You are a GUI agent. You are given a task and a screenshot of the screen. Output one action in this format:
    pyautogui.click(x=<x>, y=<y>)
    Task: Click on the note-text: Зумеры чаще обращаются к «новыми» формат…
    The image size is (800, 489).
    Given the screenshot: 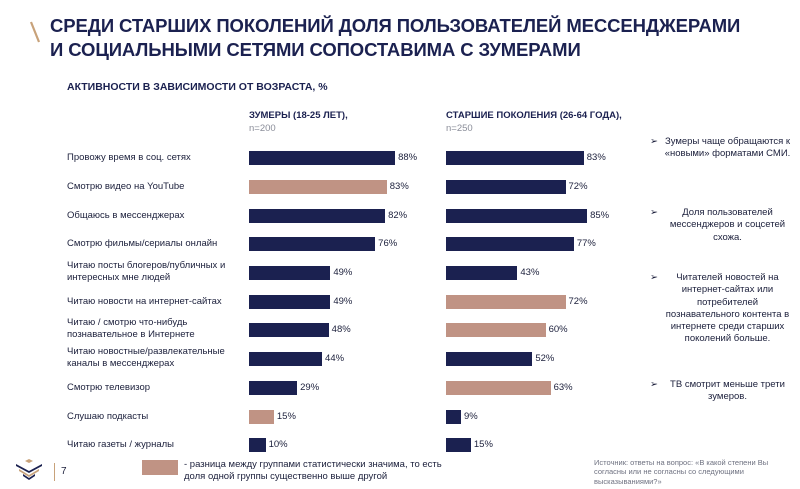 What is the action you would take?
    pyautogui.click(x=727, y=148)
    